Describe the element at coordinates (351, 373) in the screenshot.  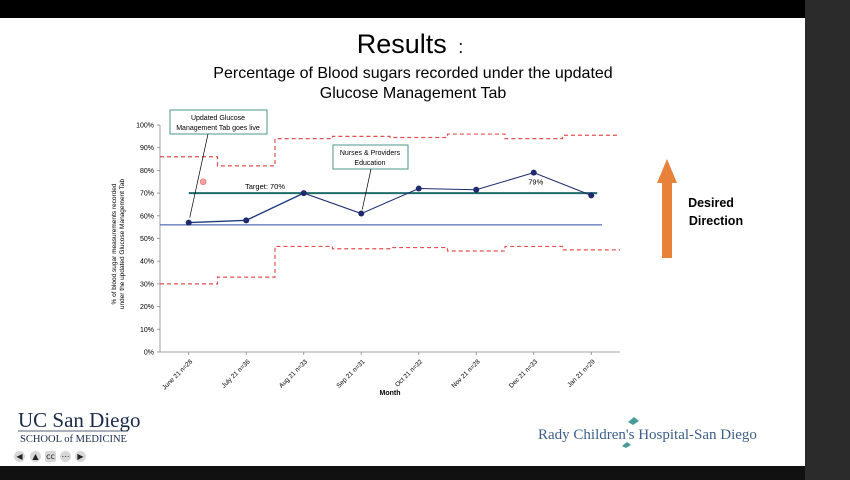
I see `x-tick-label: Sep 21 n=31` at that location.